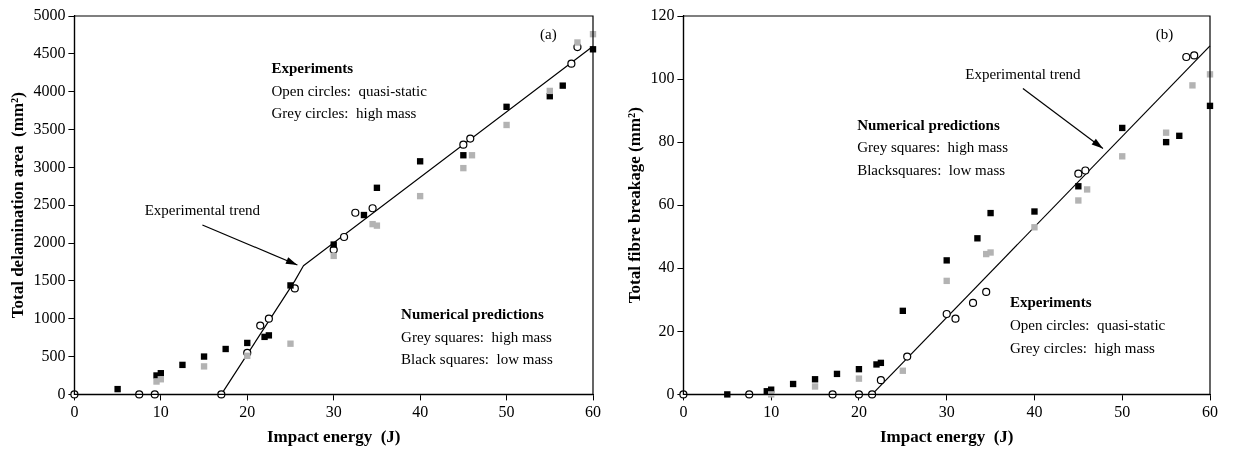 The width and height of the screenshot is (1234, 450). I want to click on annotation: Blacksquares: low mass, so click(931, 170).